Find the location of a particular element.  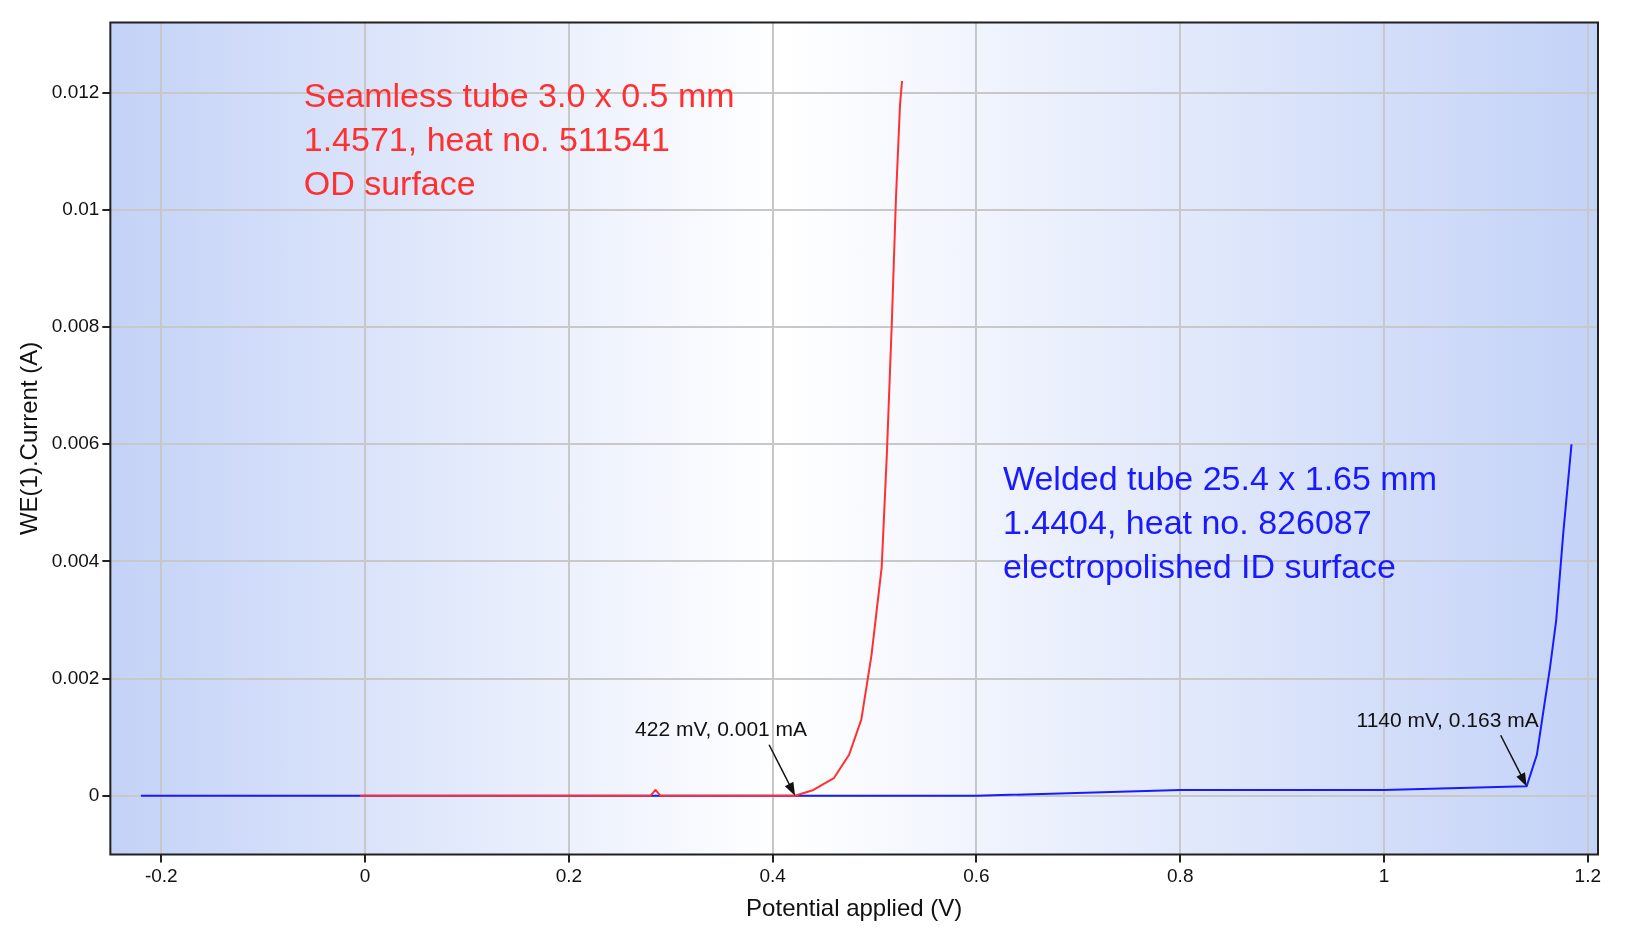

annotation: 422 mV, 0.001 mA is located at coordinates (721, 729).